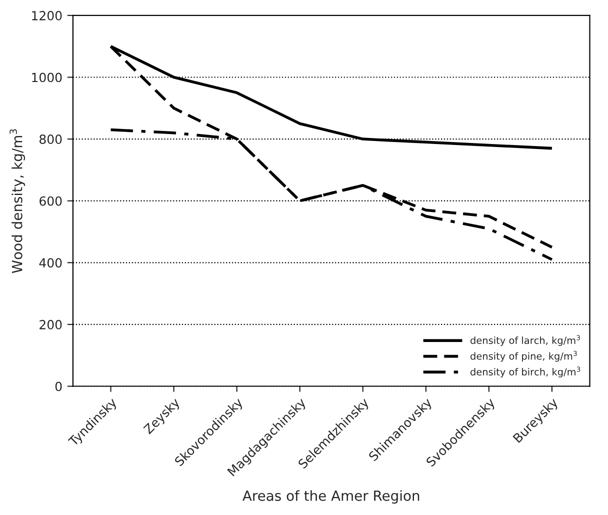 The height and width of the screenshot is (515, 608). Describe the element at coordinates (58, 387) in the screenshot. I see `y-tick-label: 0` at that location.